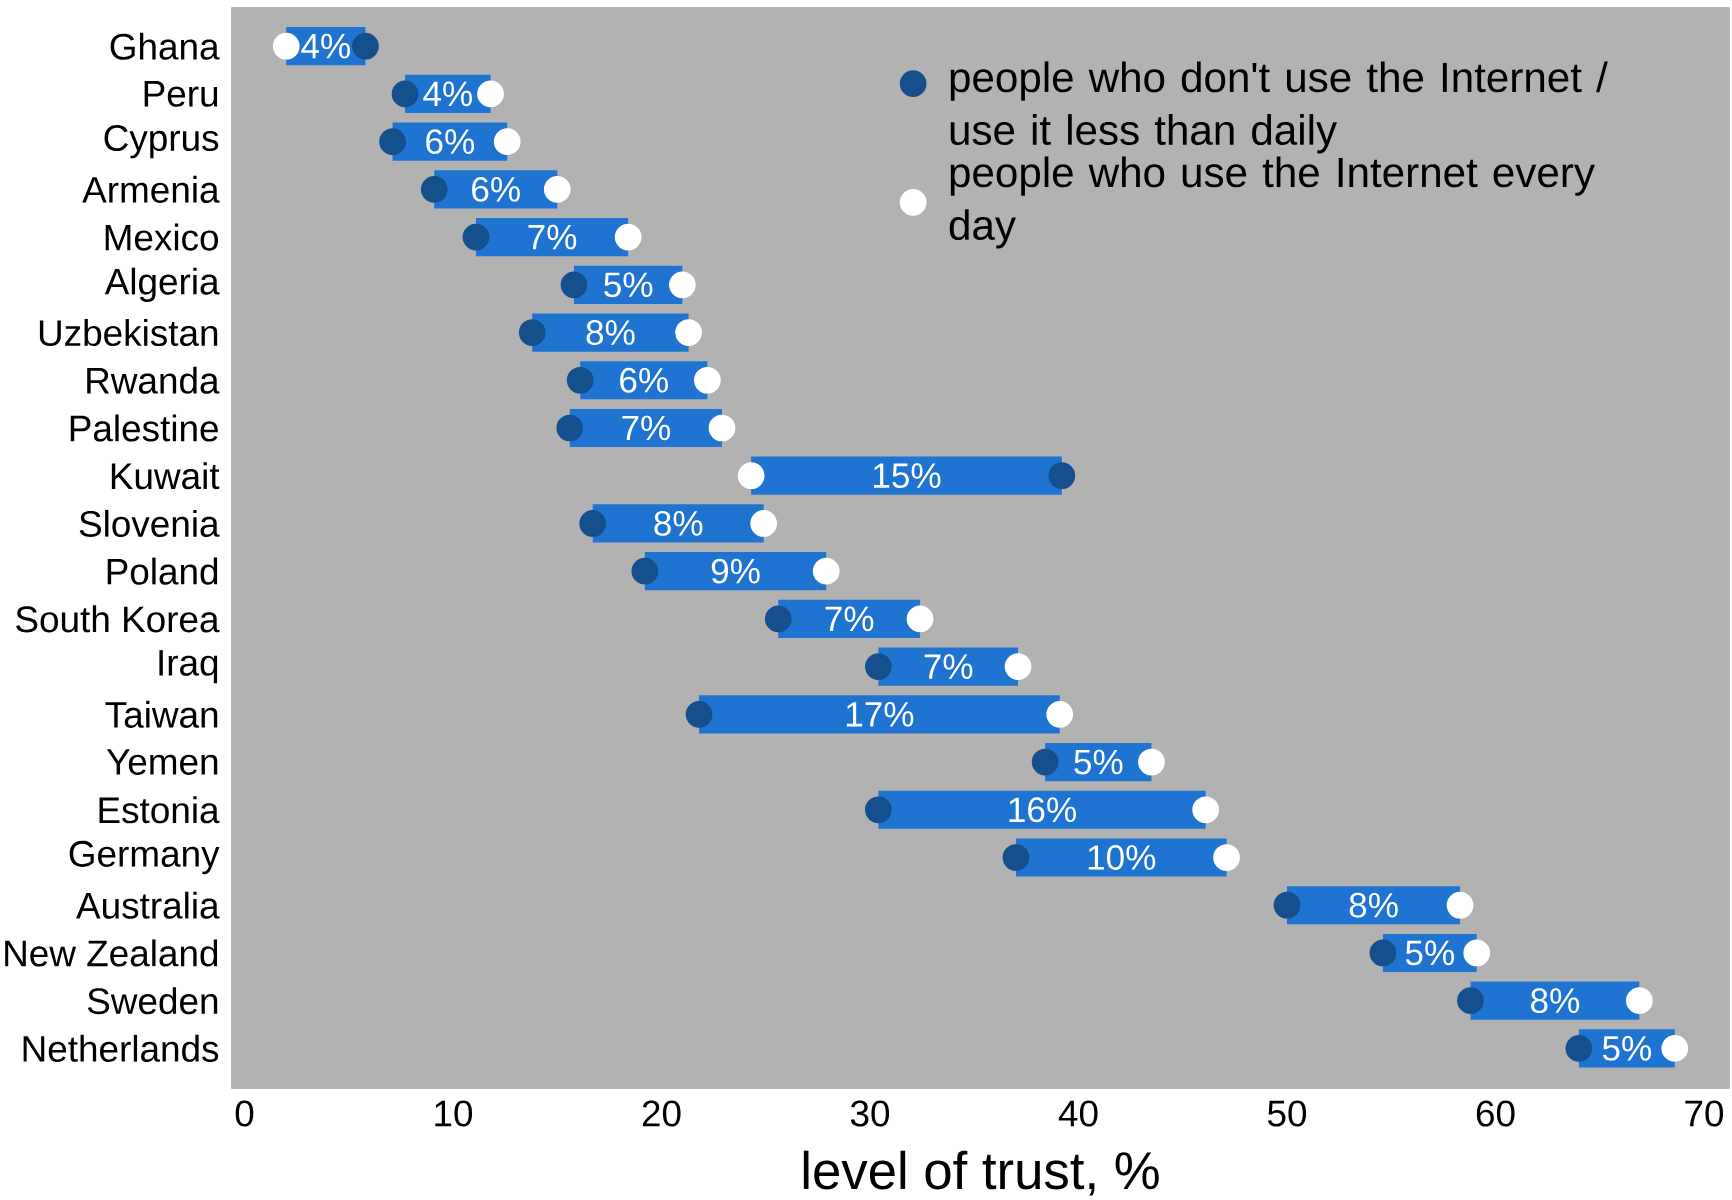 The image size is (1732, 1200). I want to click on y-tick-label: New Zealand, so click(111, 953).